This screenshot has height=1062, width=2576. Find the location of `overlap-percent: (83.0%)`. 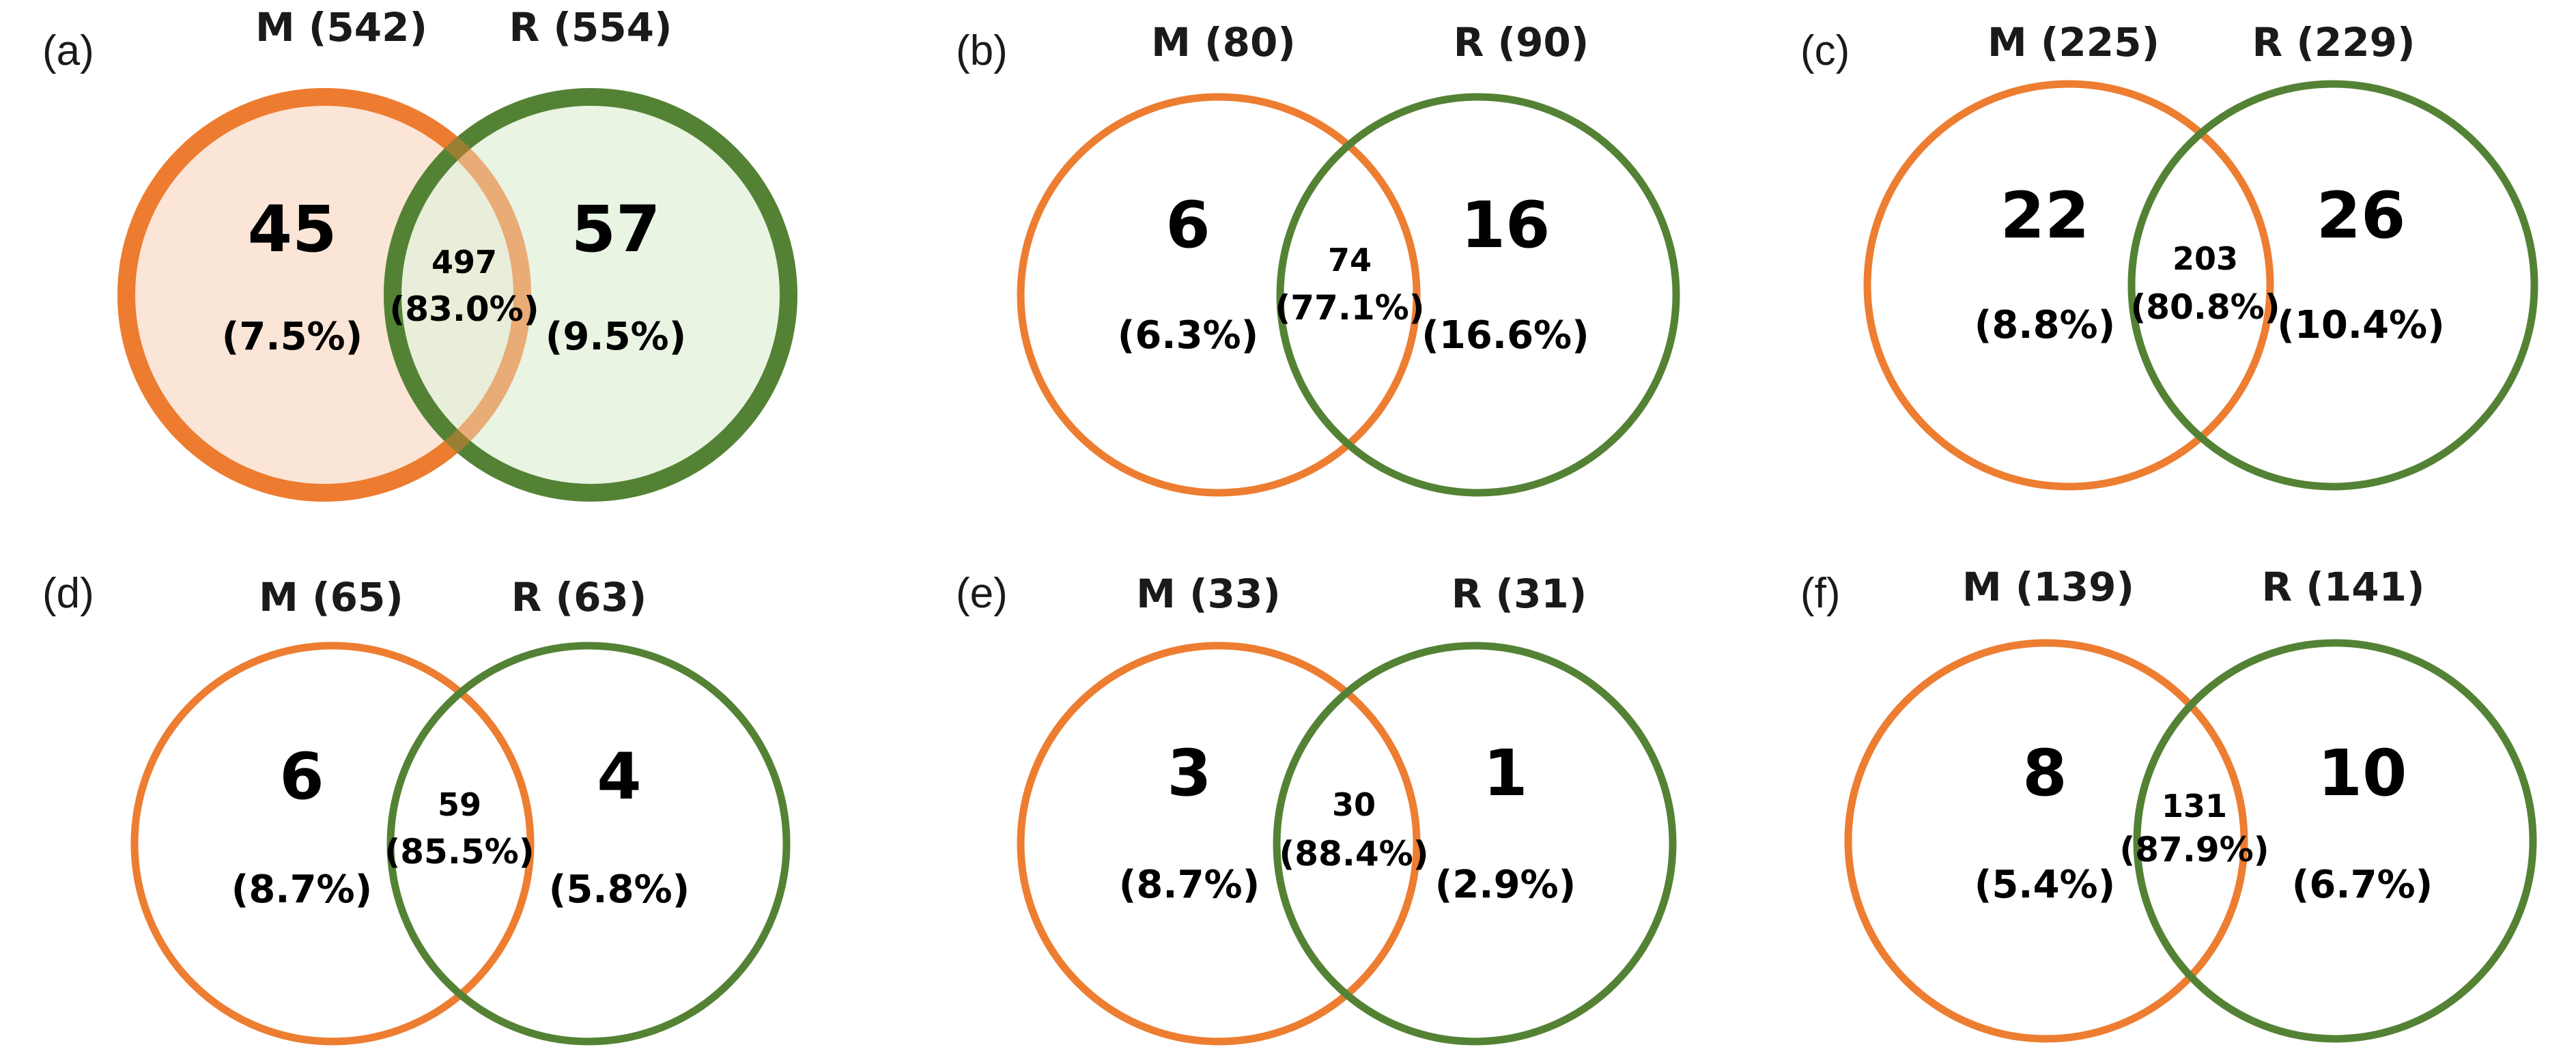

overlap-percent: (83.0%) is located at coordinates (464, 309).